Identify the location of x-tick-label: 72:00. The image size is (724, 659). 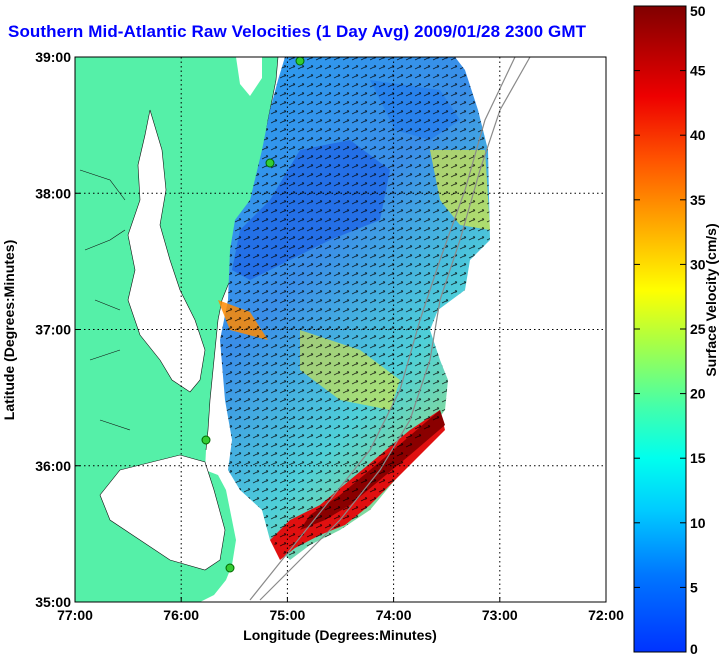
(606, 615).